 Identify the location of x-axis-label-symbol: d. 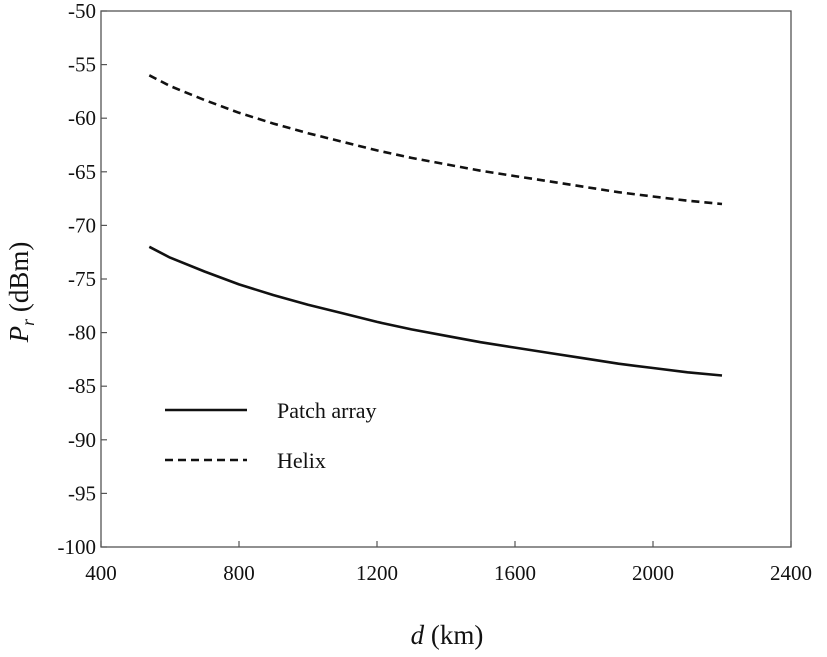
(418, 635).